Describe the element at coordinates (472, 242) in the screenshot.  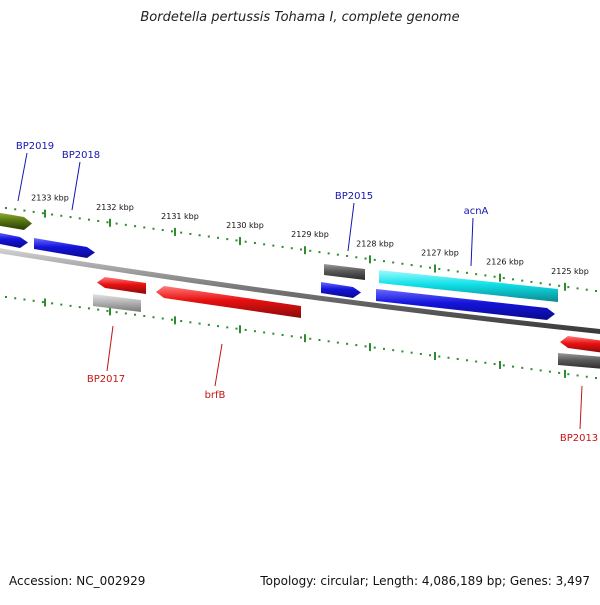
I see `gene-label-leader` at that location.